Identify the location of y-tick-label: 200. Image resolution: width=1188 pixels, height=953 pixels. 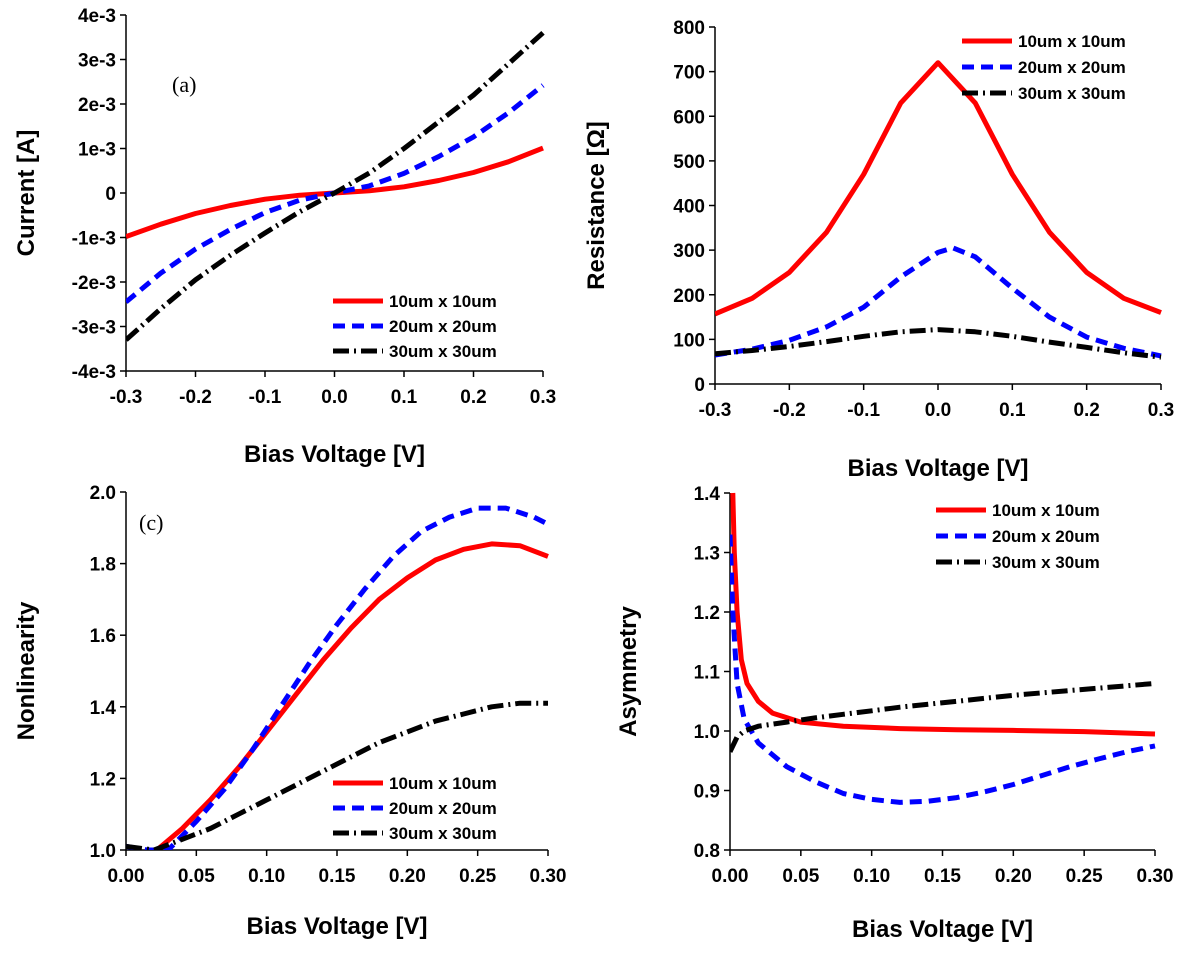
(689, 296).